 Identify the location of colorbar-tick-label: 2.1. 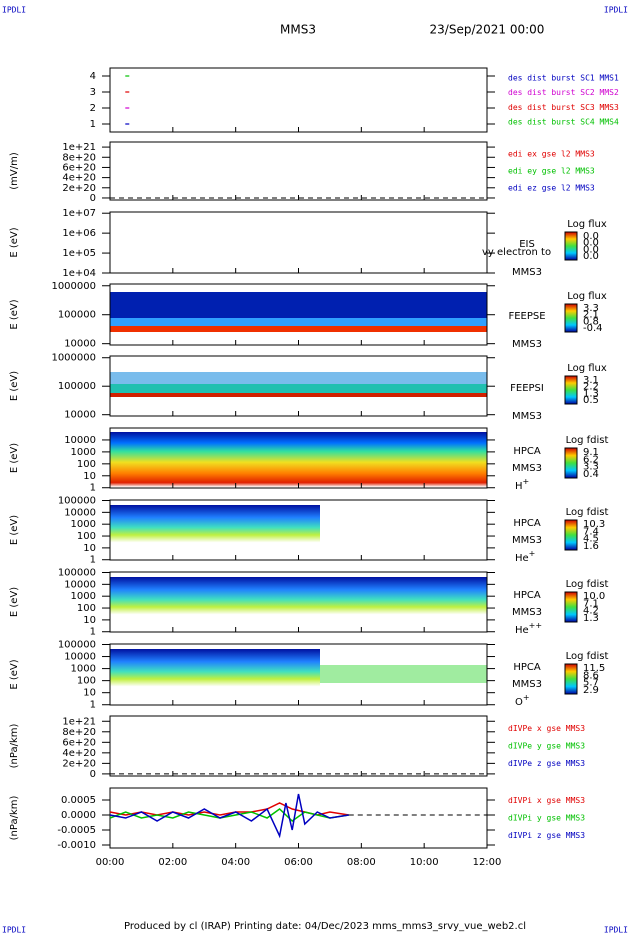
(591, 315).